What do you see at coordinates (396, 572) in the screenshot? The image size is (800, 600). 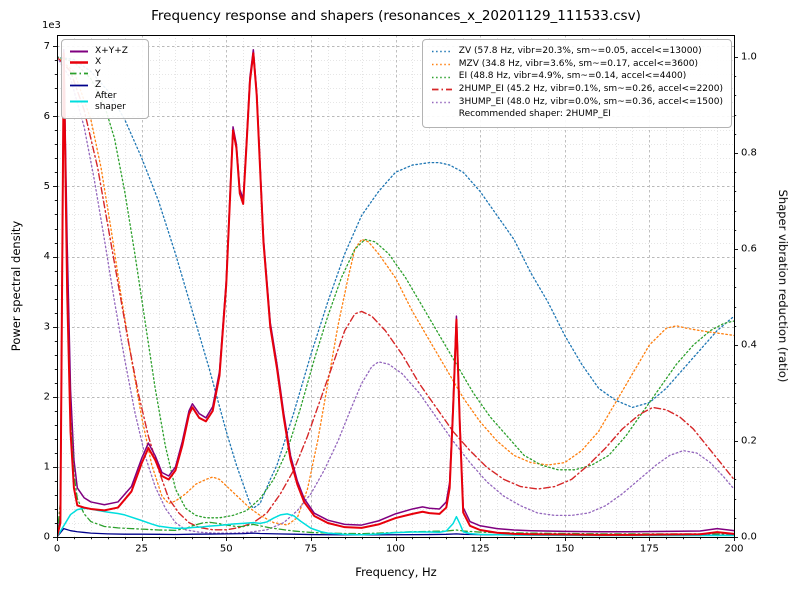 I see `x-axis-label: Frequency, Hz` at bounding box center [396, 572].